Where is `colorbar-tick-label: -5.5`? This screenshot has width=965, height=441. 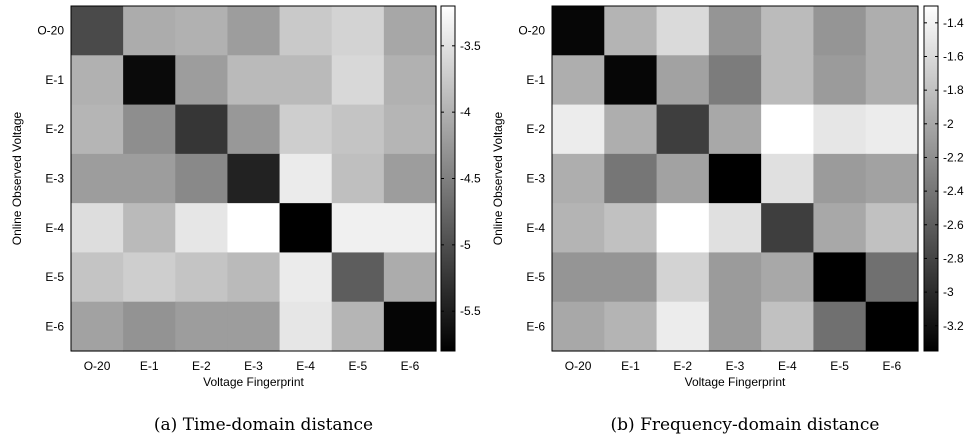
colorbar-tick-label: -5.5 is located at coordinates (470, 311).